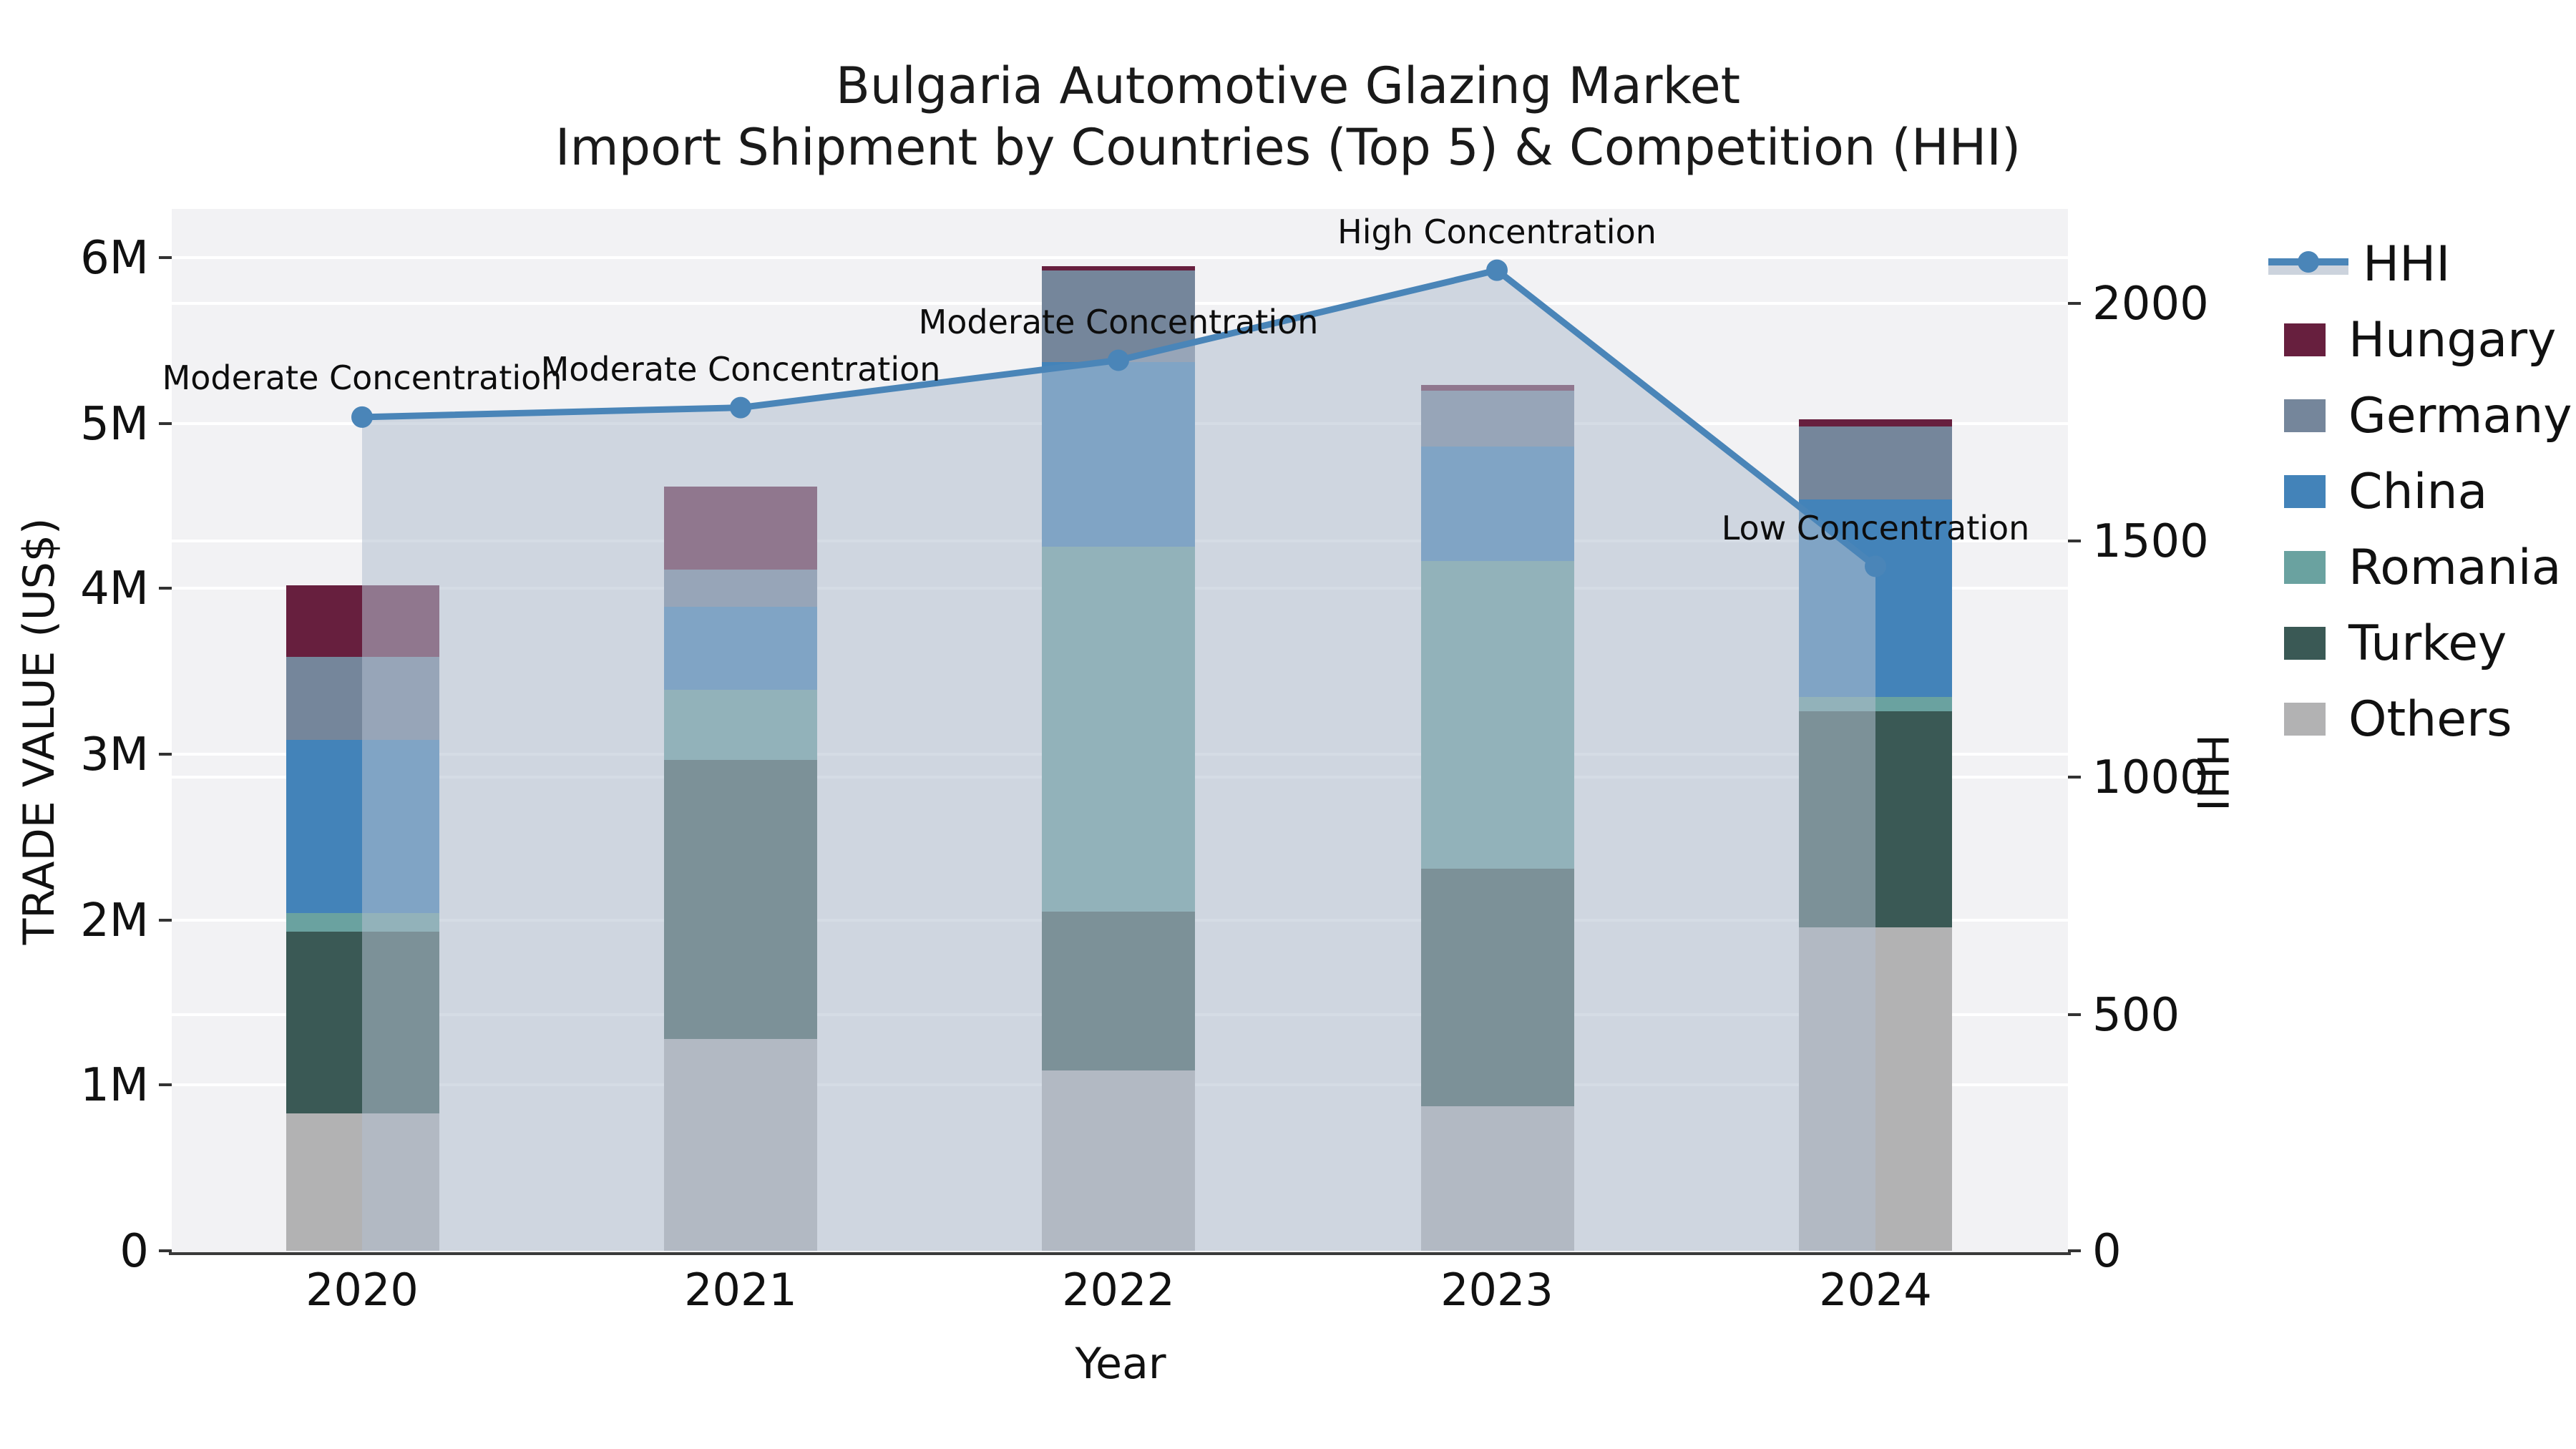 The height and width of the screenshot is (1449, 2576). Describe the element at coordinates (1118, 268) in the screenshot. I see `bar-segment-hungary-2022` at that location.